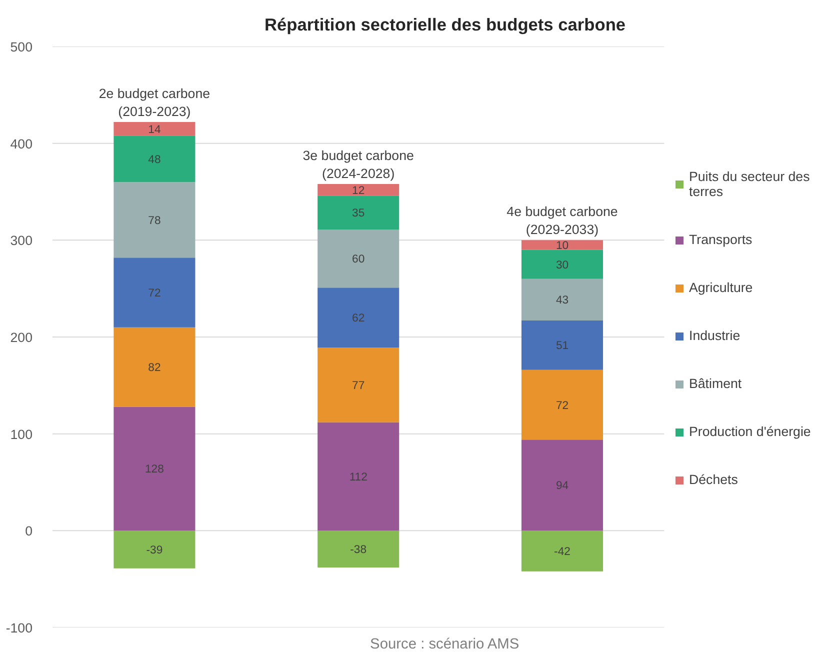  I want to click on data-label: 82, so click(154, 368).